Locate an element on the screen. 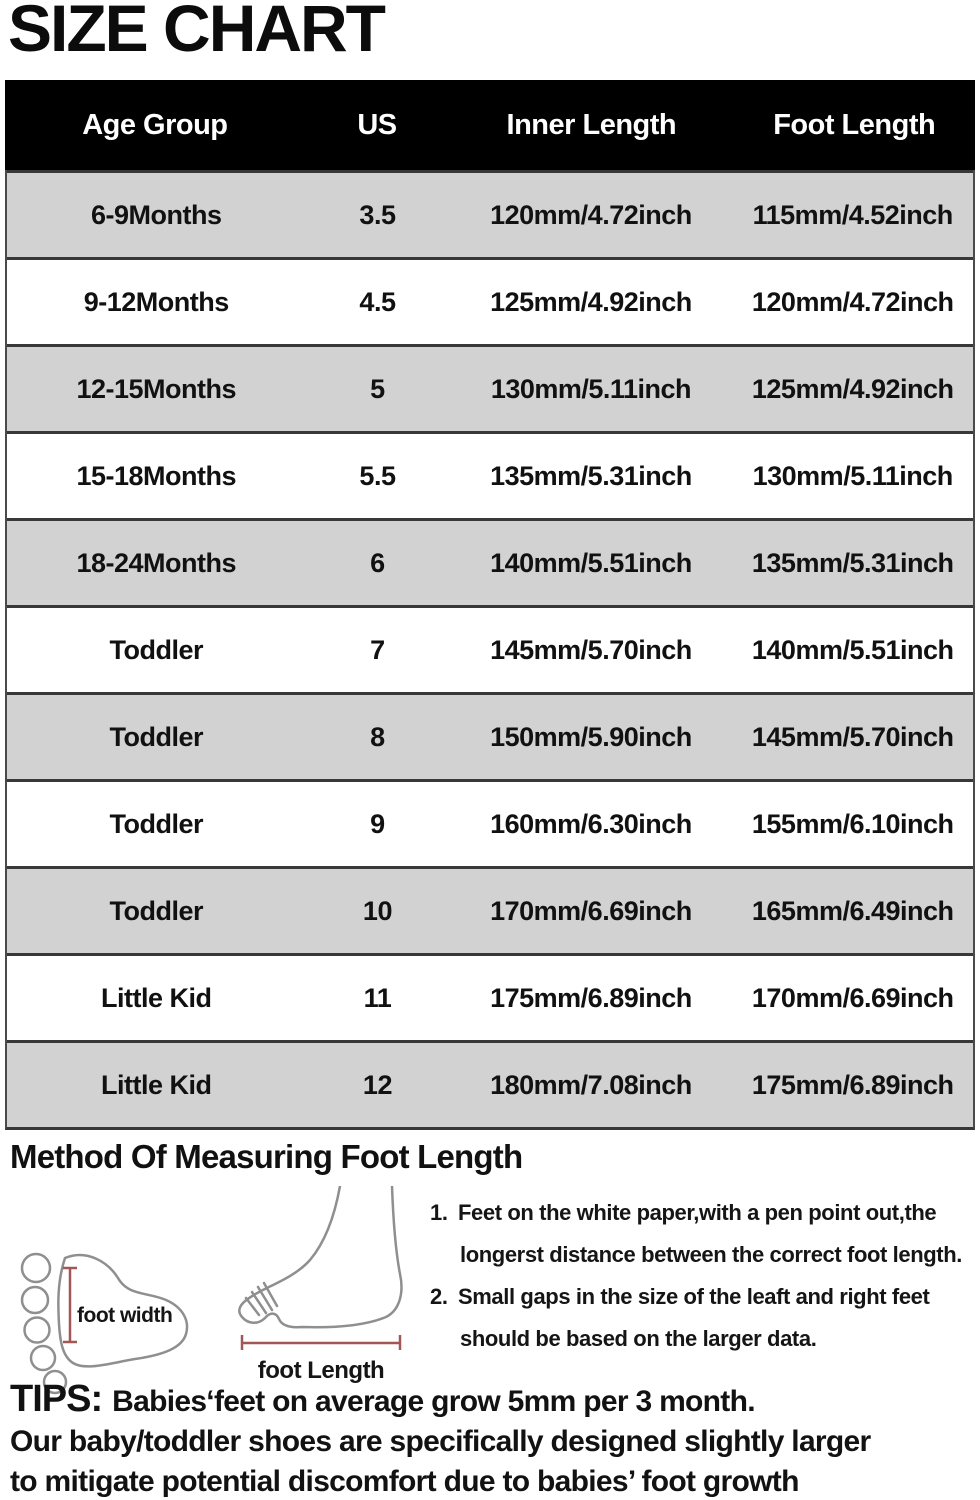 The image size is (980, 1500). cell-us-size: 9 is located at coordinates (377, 823).